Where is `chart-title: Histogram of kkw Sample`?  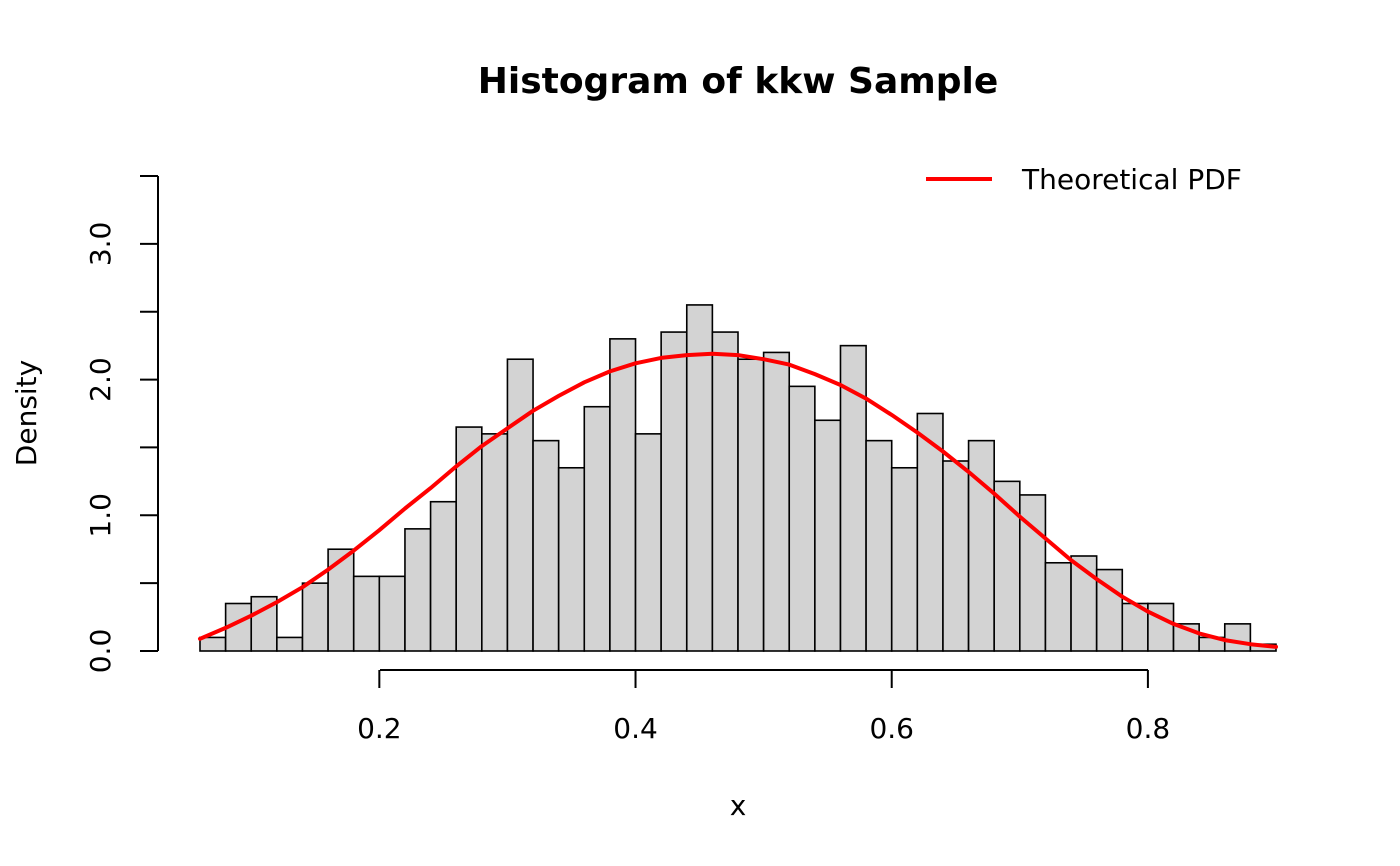 chart-title: Histogram of kkw Sample is located at coordinates (738, 81).